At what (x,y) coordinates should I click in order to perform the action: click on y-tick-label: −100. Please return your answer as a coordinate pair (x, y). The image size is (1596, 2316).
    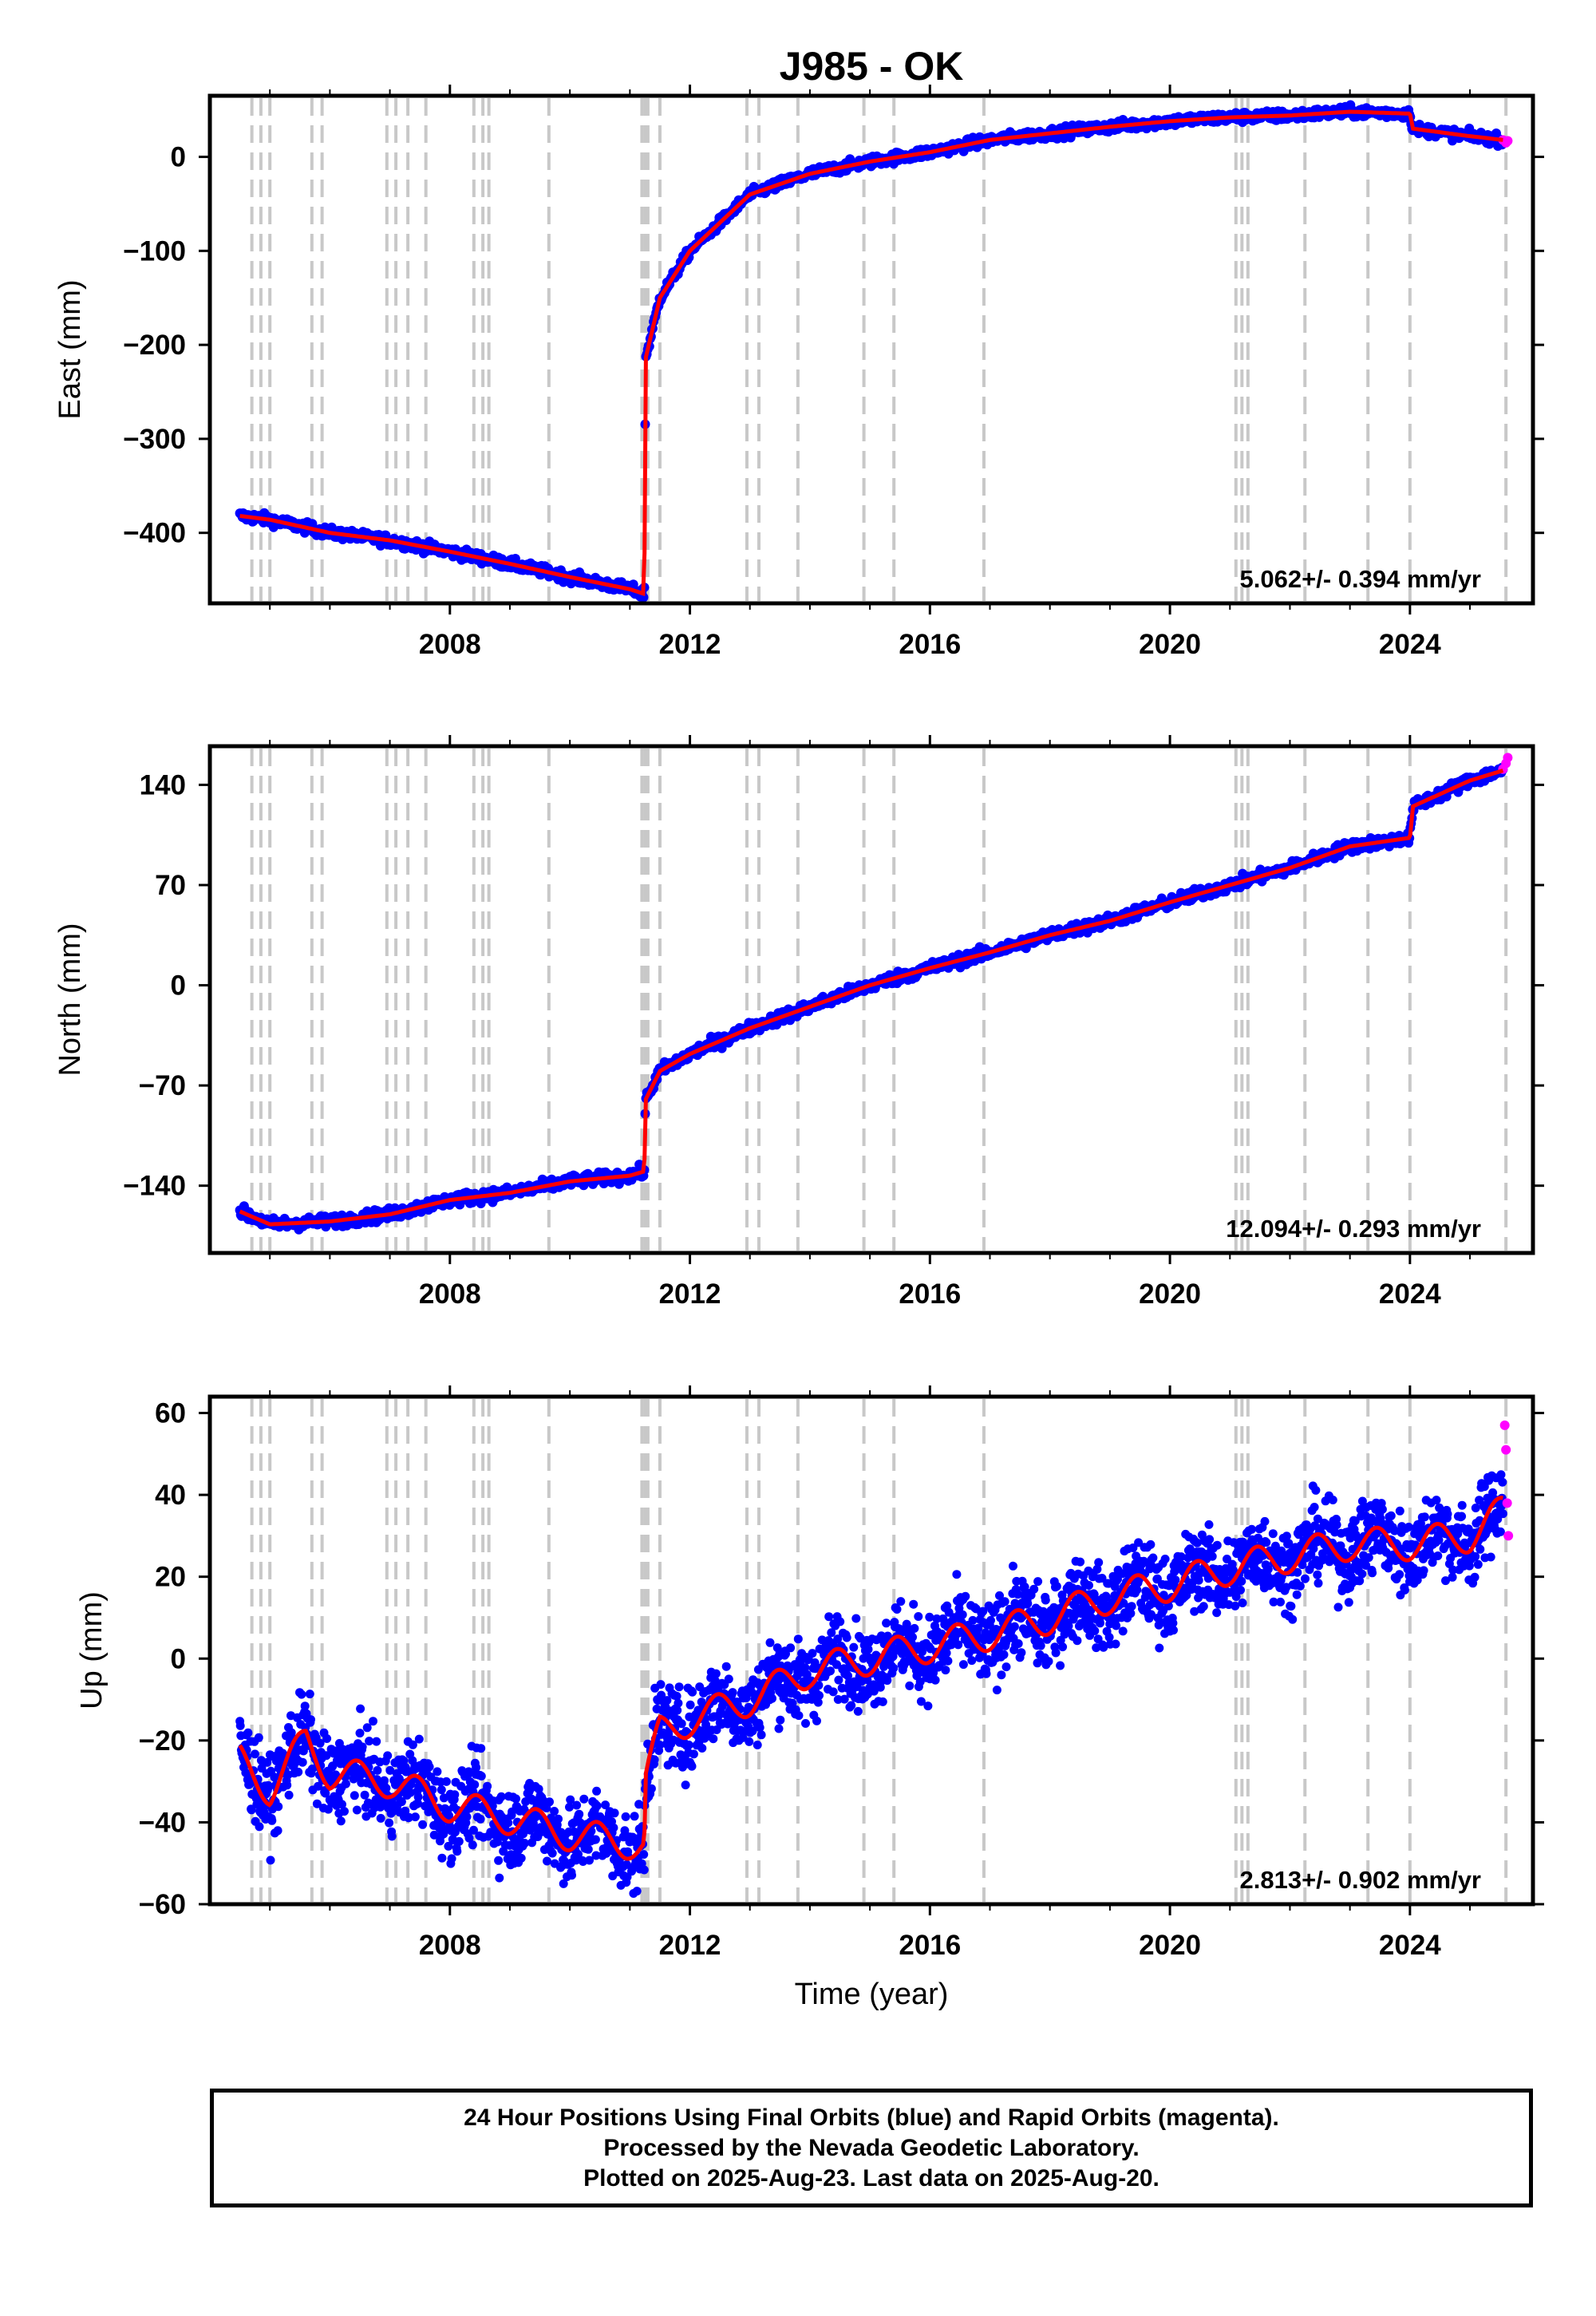
    Looking at the image, I should click on (154, 251).